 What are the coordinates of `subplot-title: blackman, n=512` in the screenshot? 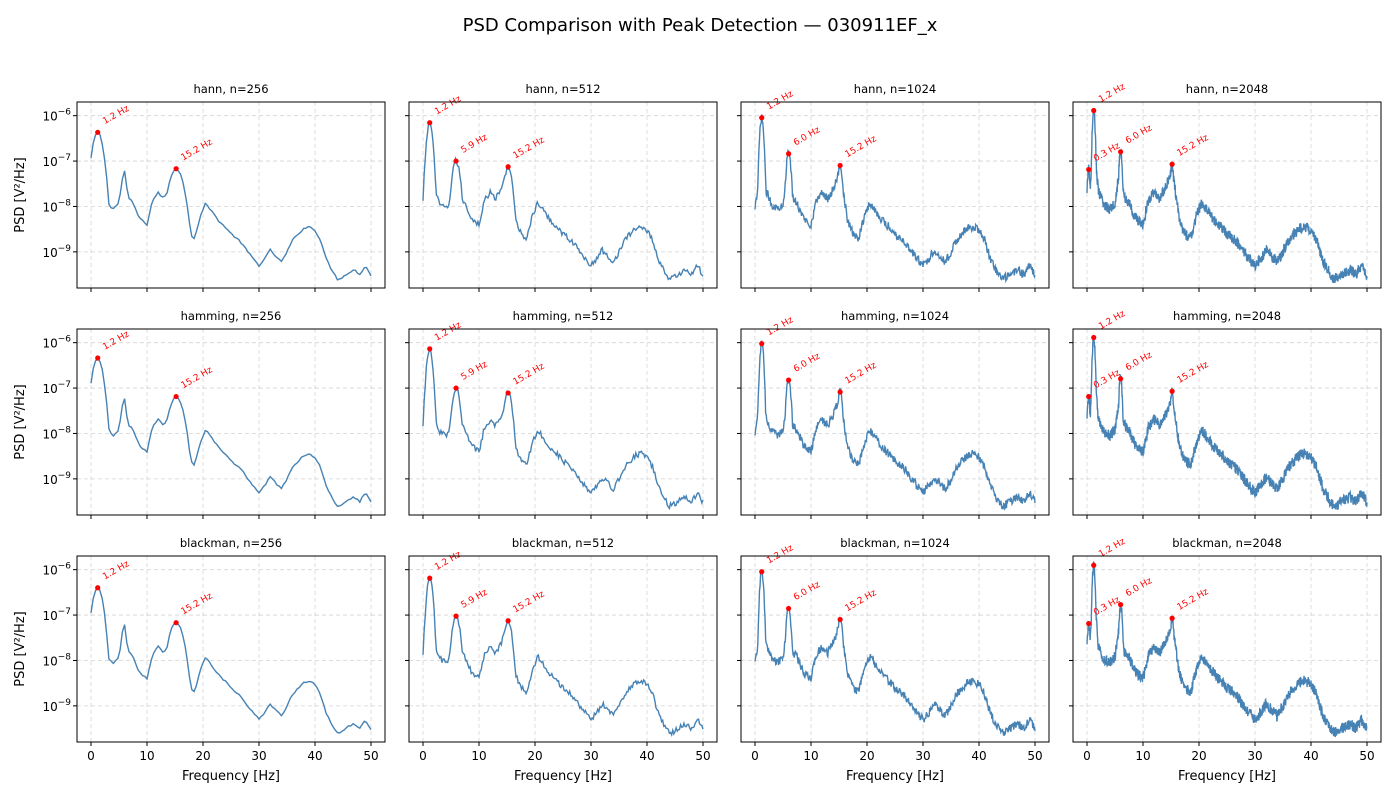 It's located at (563, 543).